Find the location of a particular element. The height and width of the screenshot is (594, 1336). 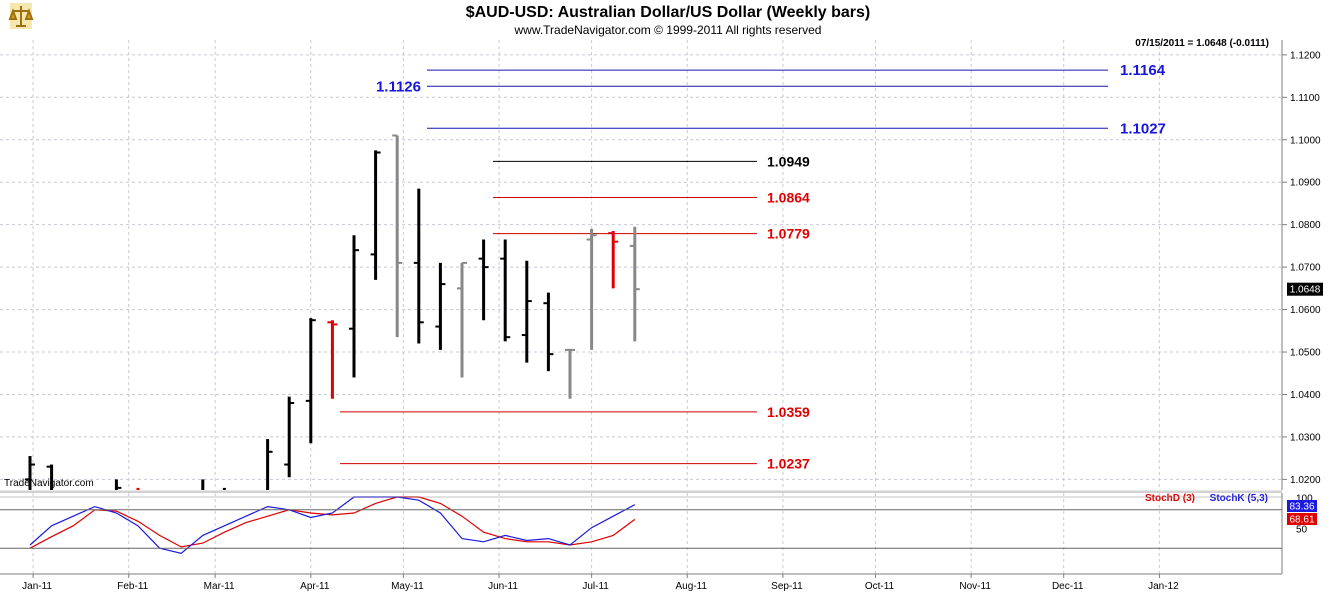

level-label: 1.1126 is located at coordinates (398, 86).